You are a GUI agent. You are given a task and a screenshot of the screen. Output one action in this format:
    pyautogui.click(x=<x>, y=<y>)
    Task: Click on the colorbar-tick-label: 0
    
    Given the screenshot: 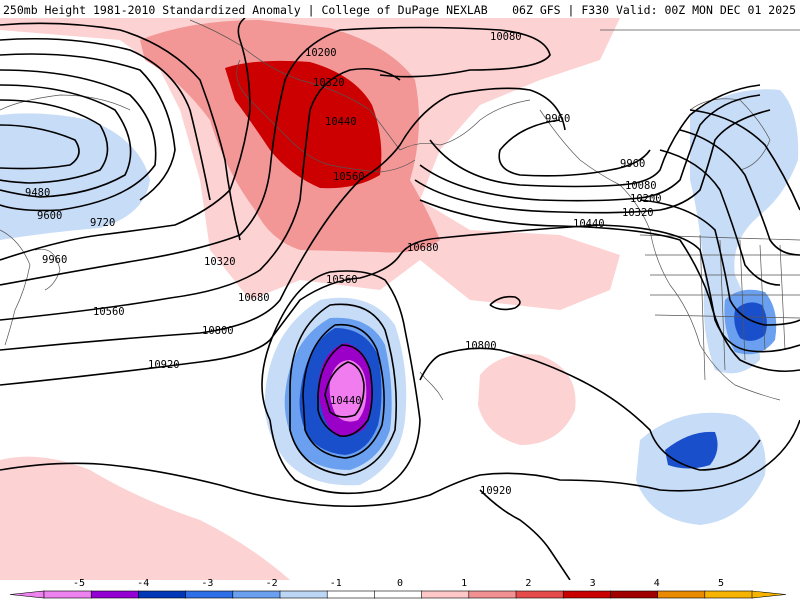 What is the action you would take?
    pyautogui.click(x=400, y=583)
    